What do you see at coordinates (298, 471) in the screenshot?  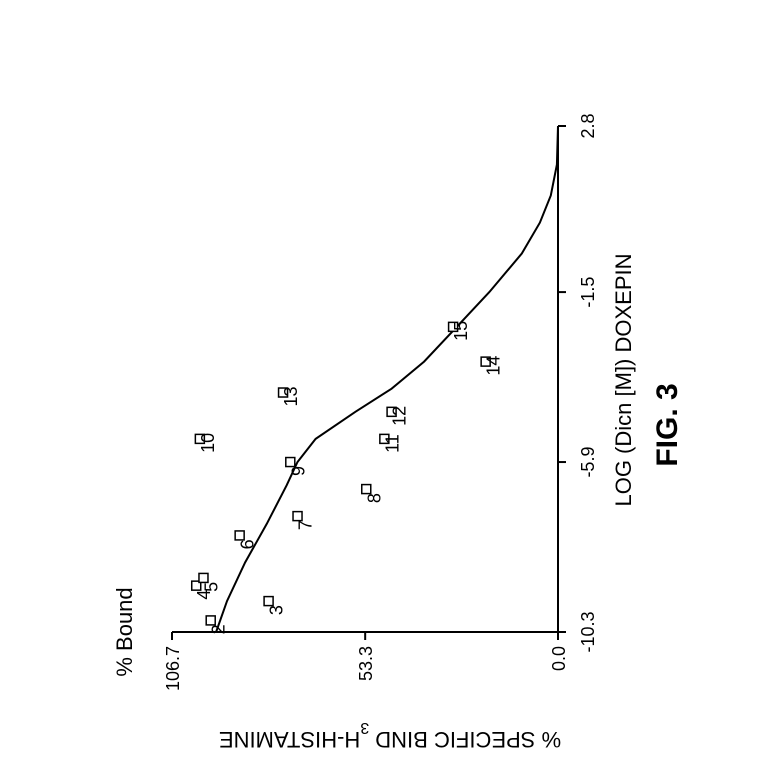 I see `point-label: 9` at bounding box center [298, 471].